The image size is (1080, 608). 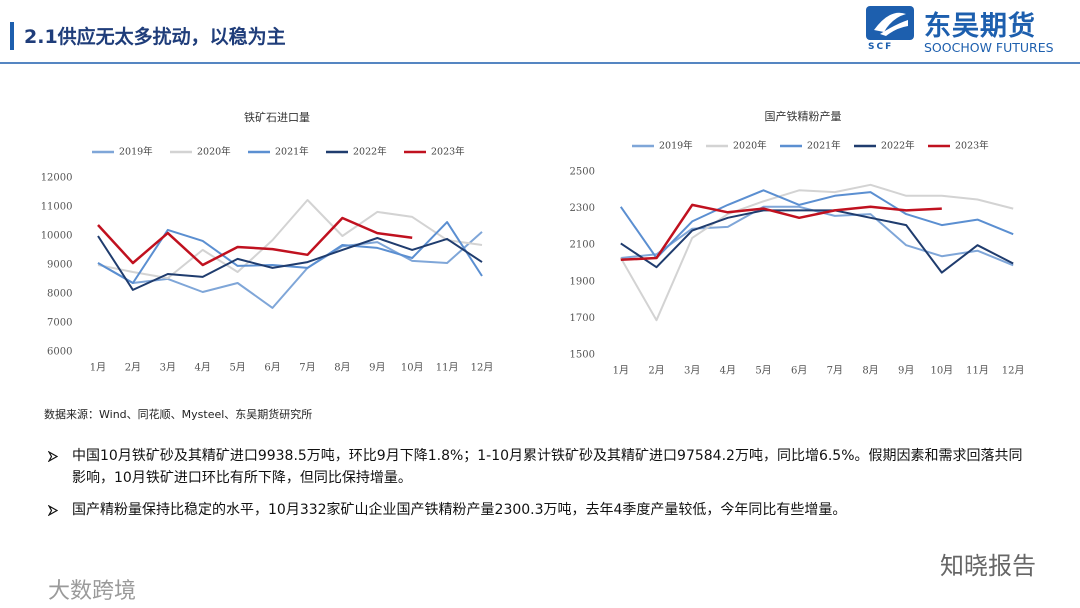 I want to click on title-bar, so click(x=12, y=36).